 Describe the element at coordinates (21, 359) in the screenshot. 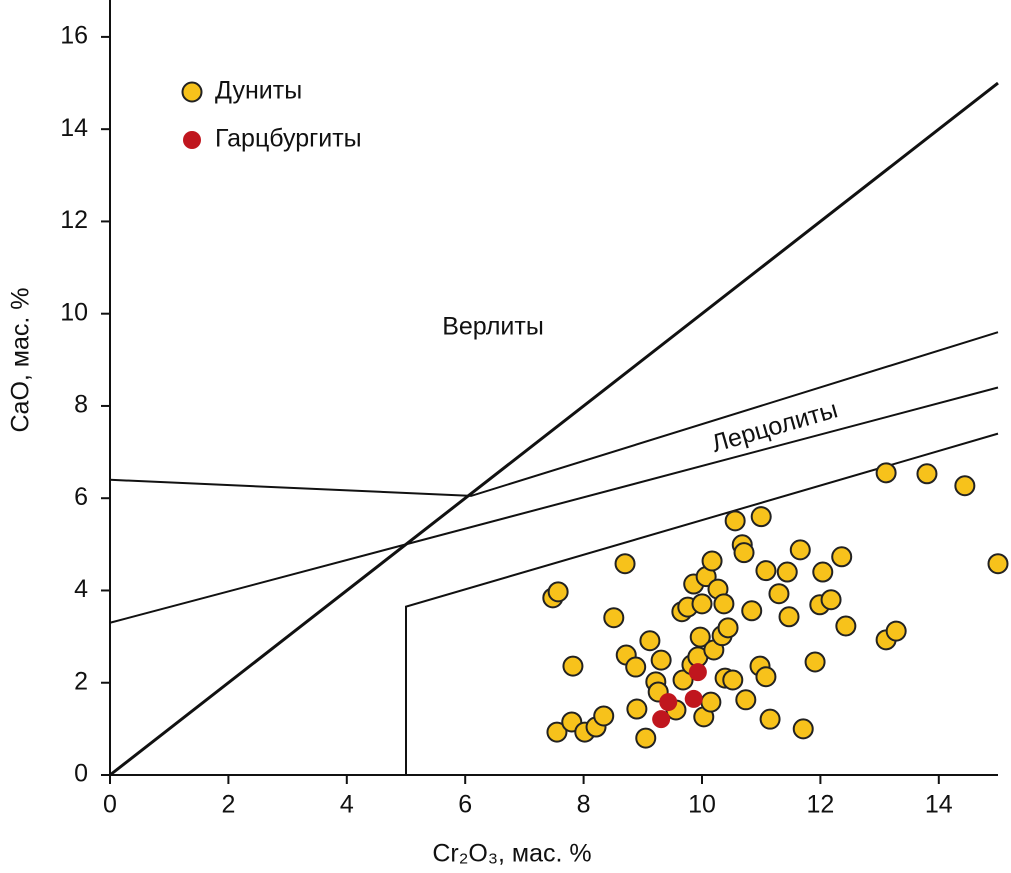

I see `y-axis-label: CaO, мас. %` at that location.